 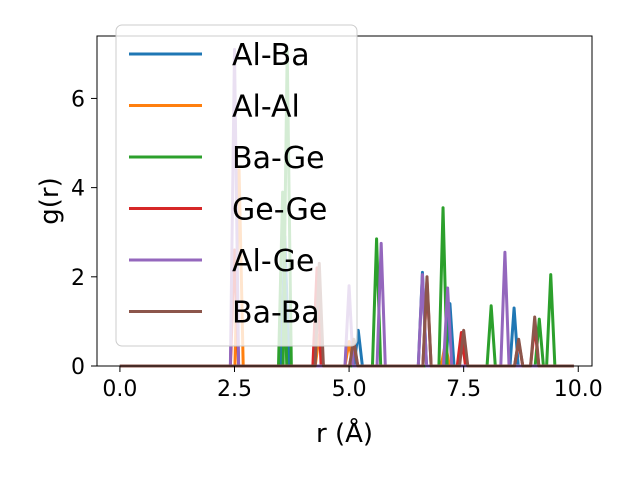 I want to click on legend-label: Al-Al, so click(x=266, y=107).